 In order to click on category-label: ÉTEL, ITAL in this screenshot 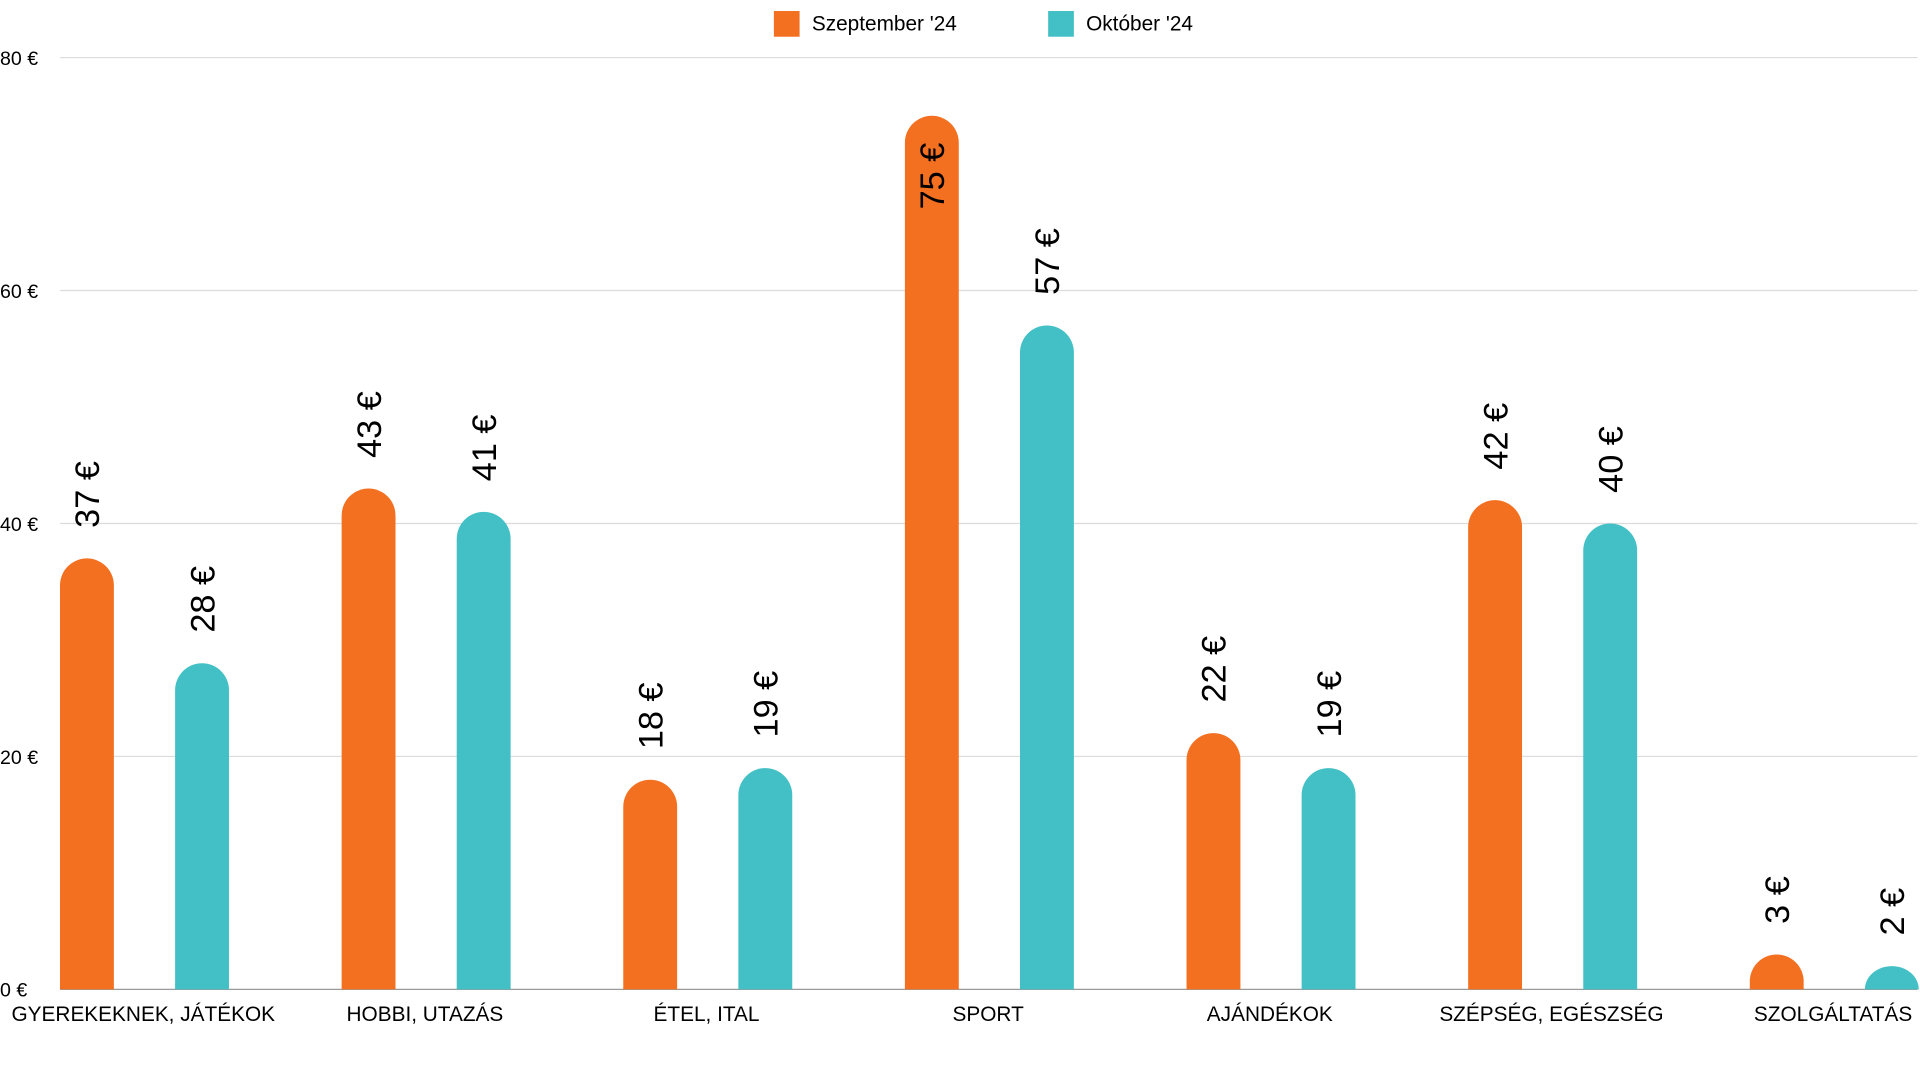, I will do `click(707, 1014)`.